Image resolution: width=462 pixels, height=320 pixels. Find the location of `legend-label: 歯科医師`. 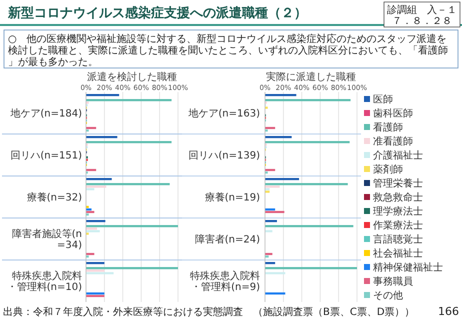

legend-label: 歯科医師 is located at coordinates (393, 114).